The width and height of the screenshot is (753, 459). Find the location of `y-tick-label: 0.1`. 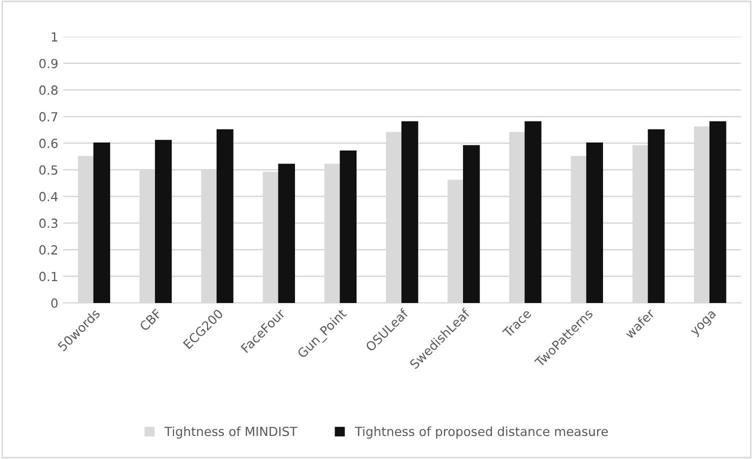

y-tick-label: 0.1 is located at coordinates (48, 277).